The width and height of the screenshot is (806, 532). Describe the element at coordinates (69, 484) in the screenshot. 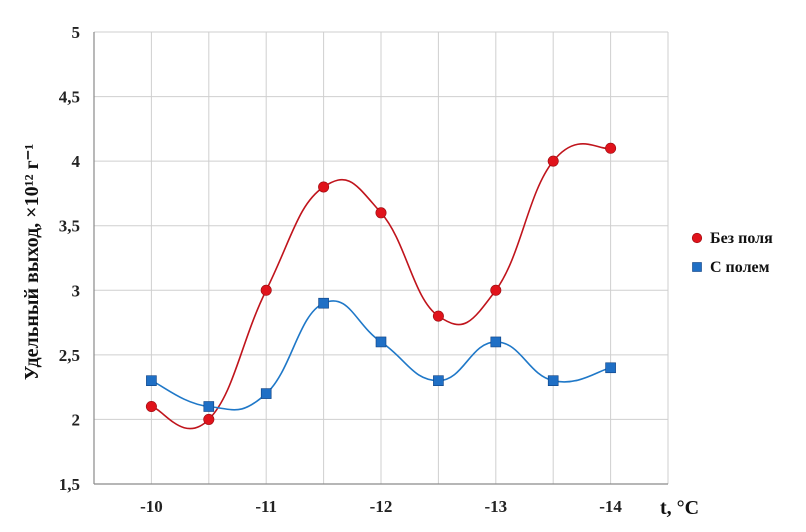

I see `y-tick-label: 1,5` at that location.